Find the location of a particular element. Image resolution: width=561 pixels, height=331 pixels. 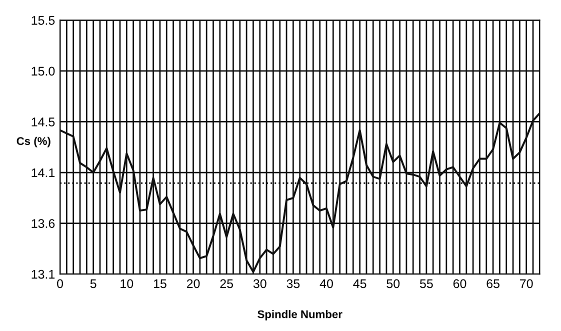

x-tick-label: 60 is located at coordinates (459, 283).